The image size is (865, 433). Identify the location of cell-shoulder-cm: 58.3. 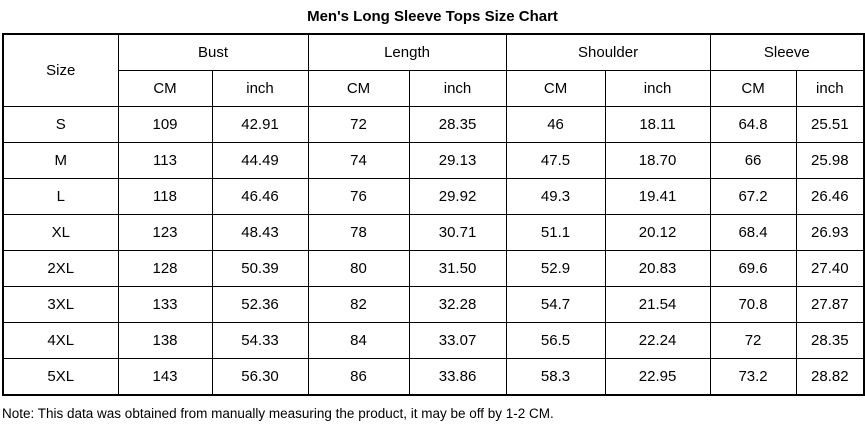
(555, 377).